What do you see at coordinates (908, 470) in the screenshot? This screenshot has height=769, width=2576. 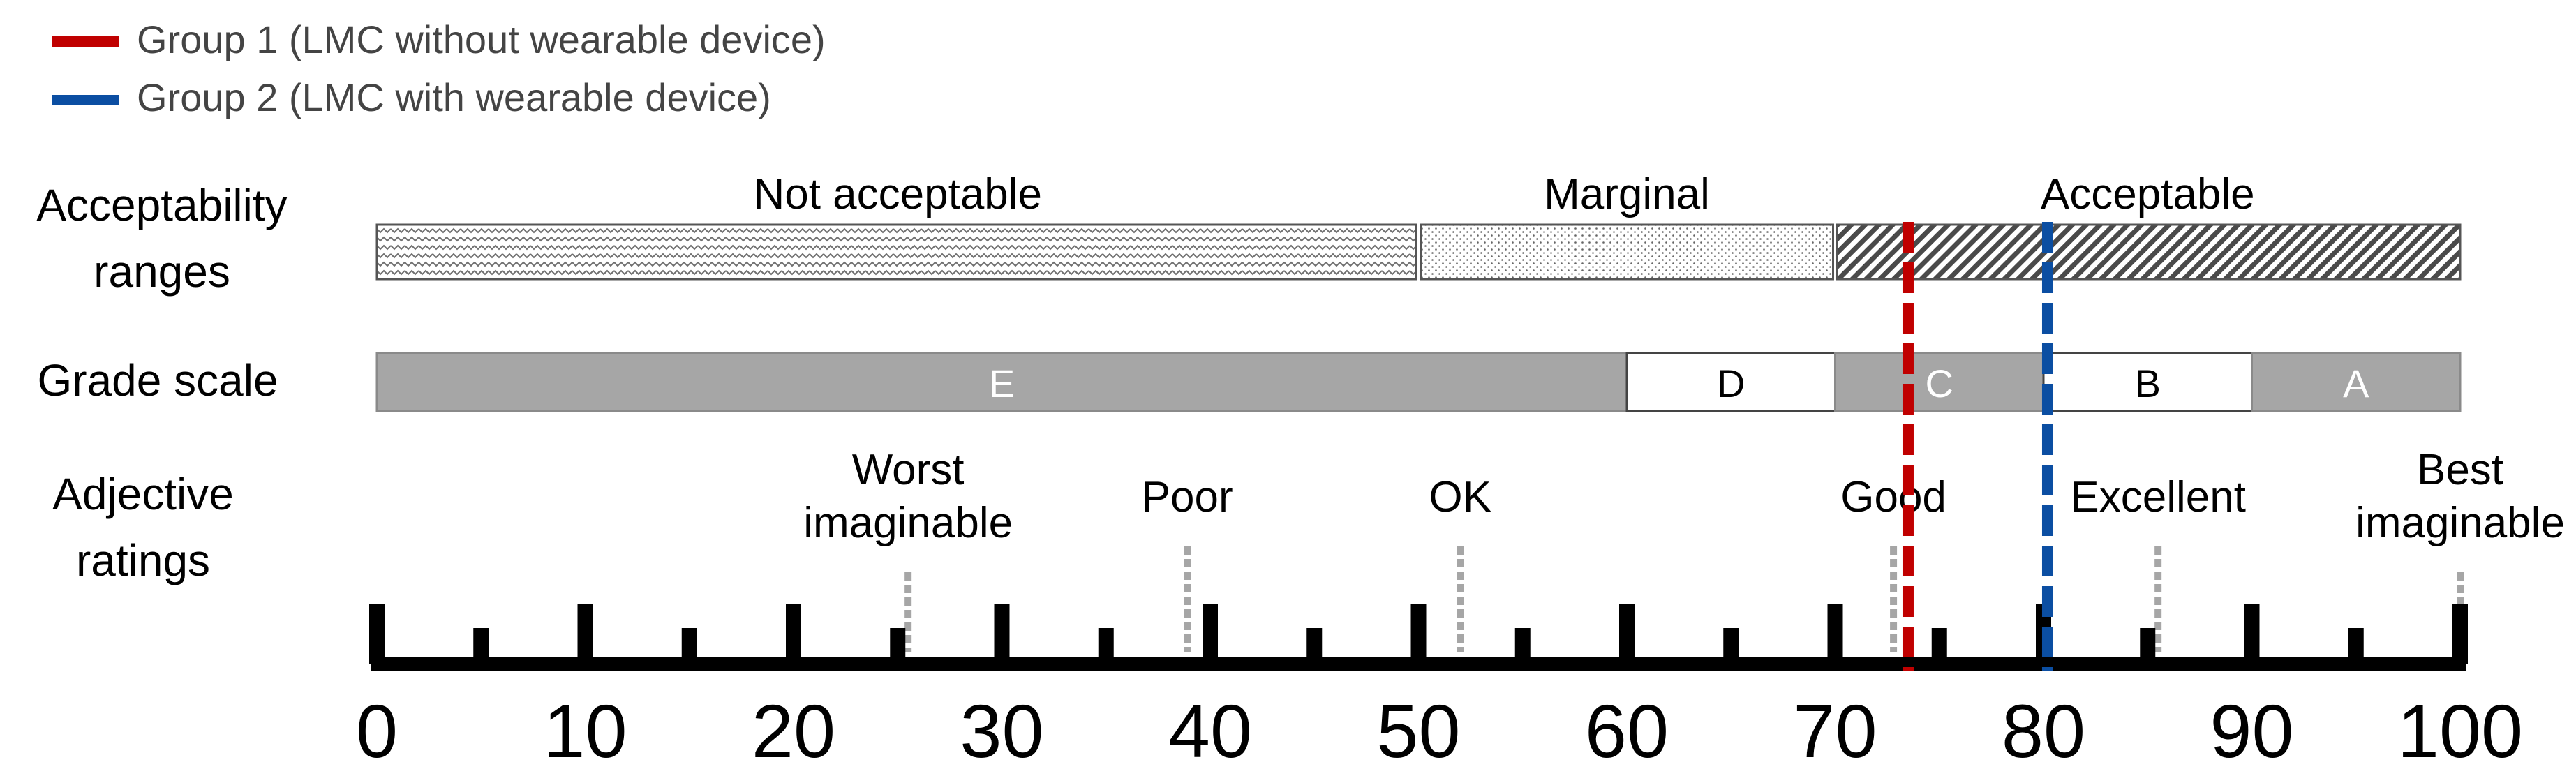 I see `adjective-line-worst-imaginable-1: Worst` at bounding box center [908, 470].